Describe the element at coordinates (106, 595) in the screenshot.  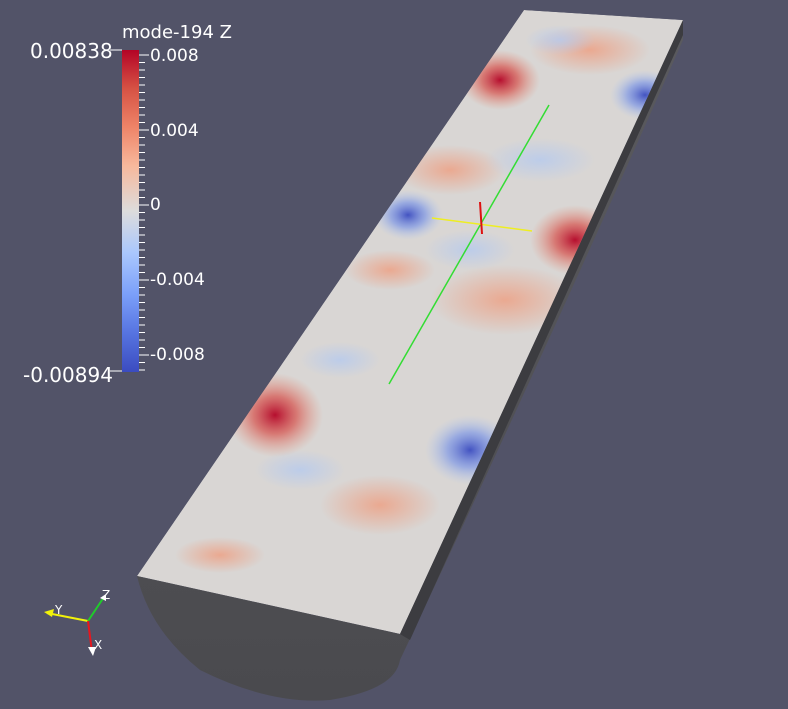
I see `orientation-axis-z-label: Z` at that location.